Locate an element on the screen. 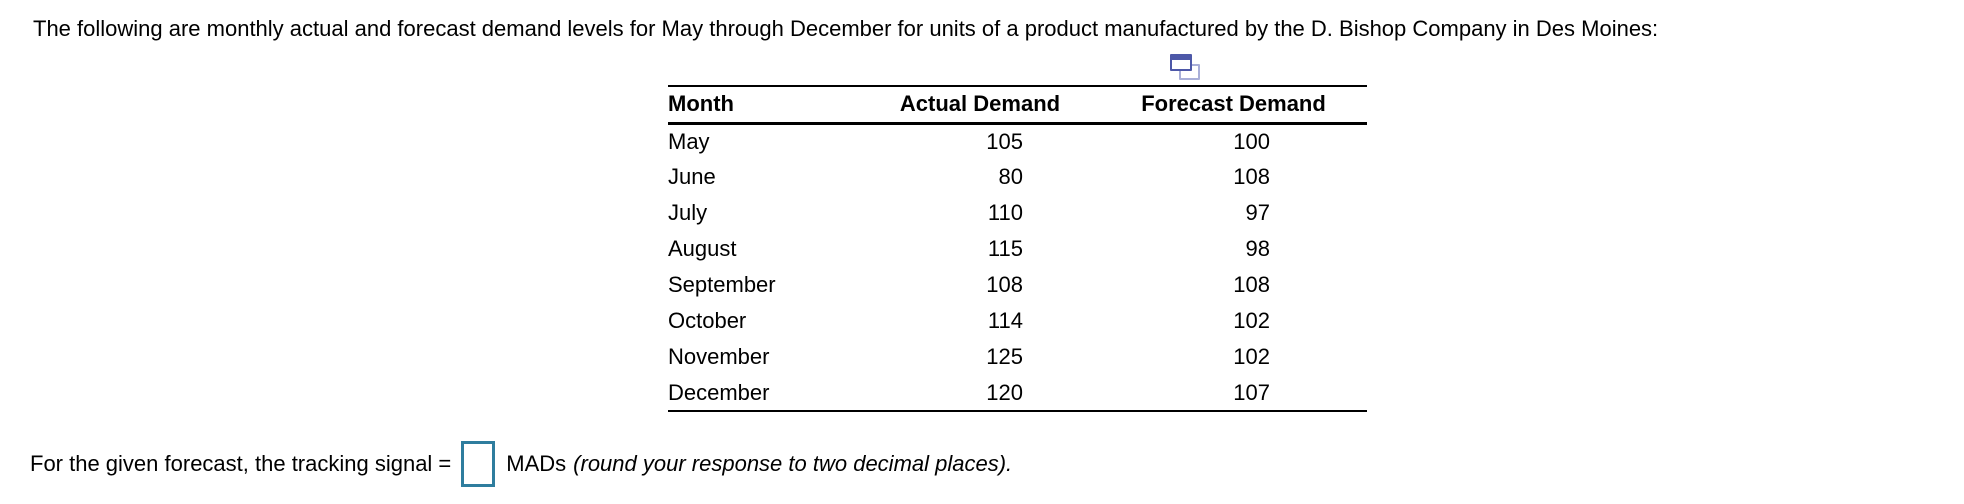  column-header-month: Month is located at coordinates (701, 104).